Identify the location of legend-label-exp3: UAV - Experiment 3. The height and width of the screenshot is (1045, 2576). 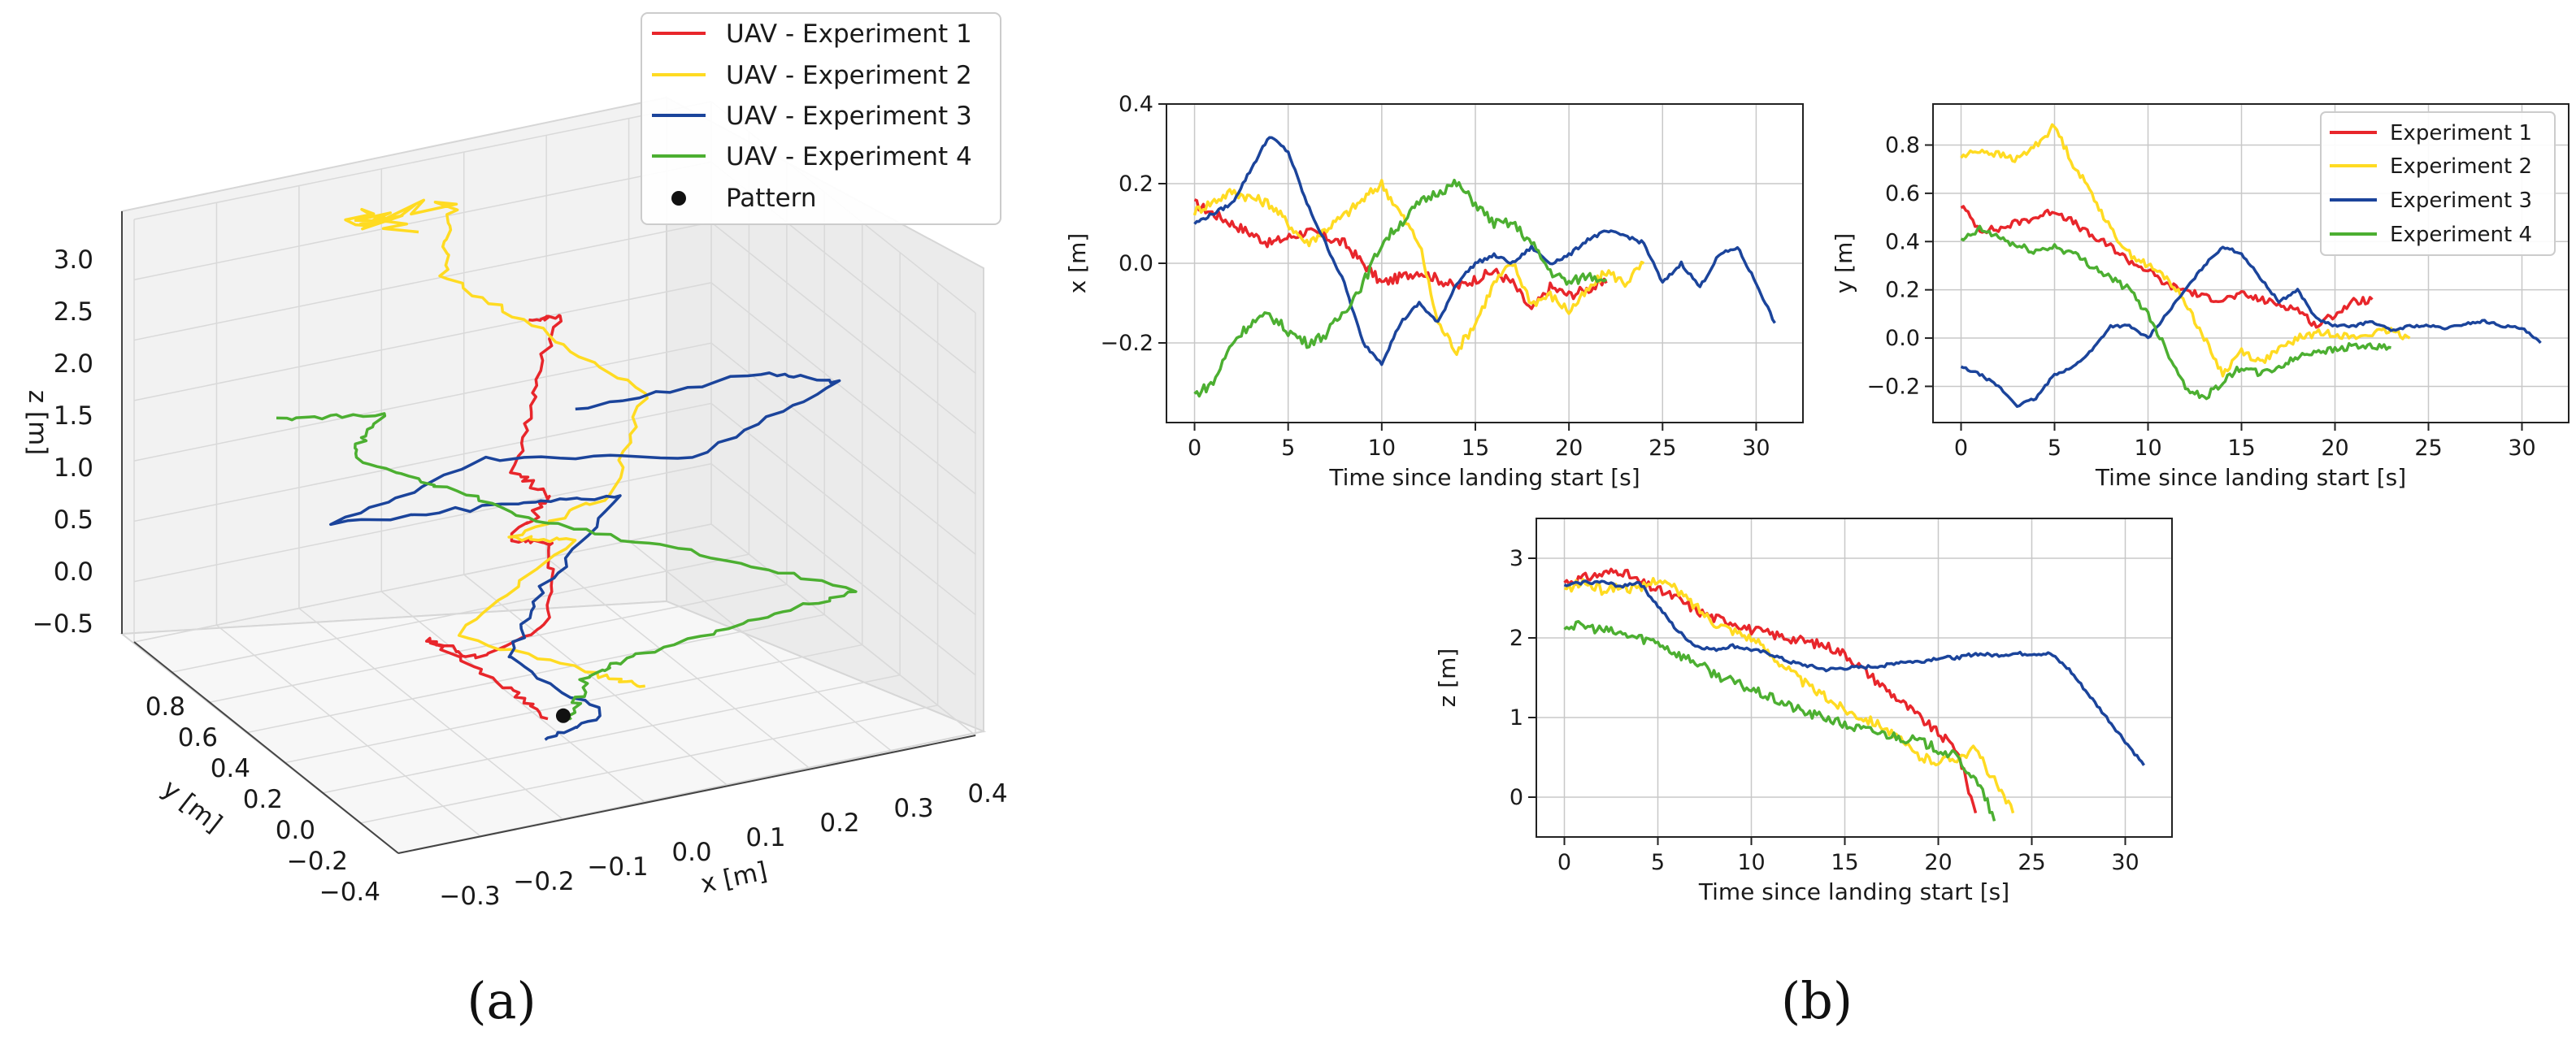
(849, 117).